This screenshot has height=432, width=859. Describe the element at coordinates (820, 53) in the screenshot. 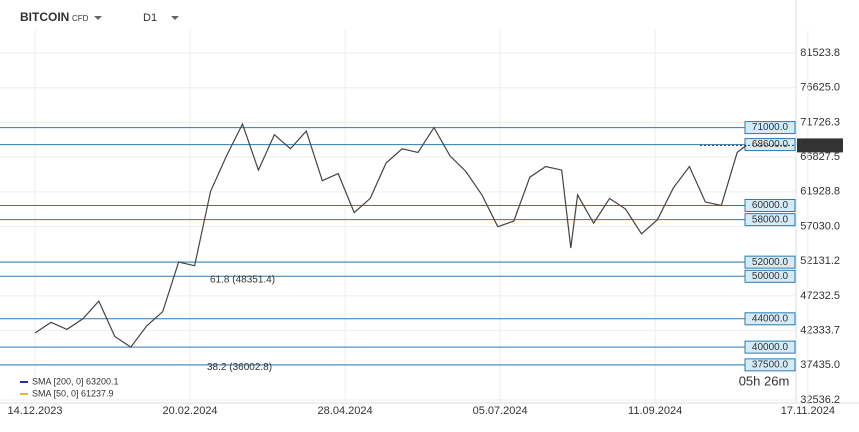

I see `y-tick-label: 81523.8` at that location.